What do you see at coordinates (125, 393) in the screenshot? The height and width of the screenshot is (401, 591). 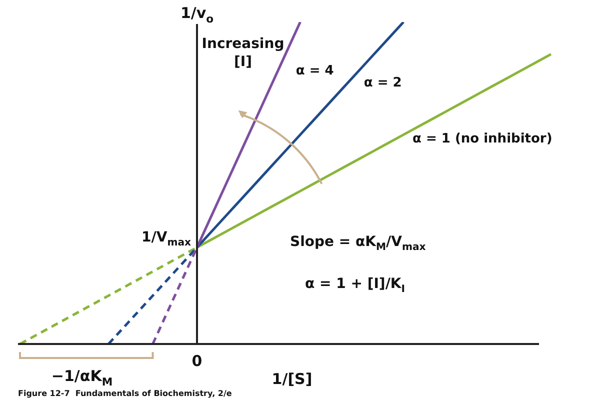 I see `caption: Figure 12-7 Fundamentals of Biochemistry, 2/e` at bounding box center [125, 393].